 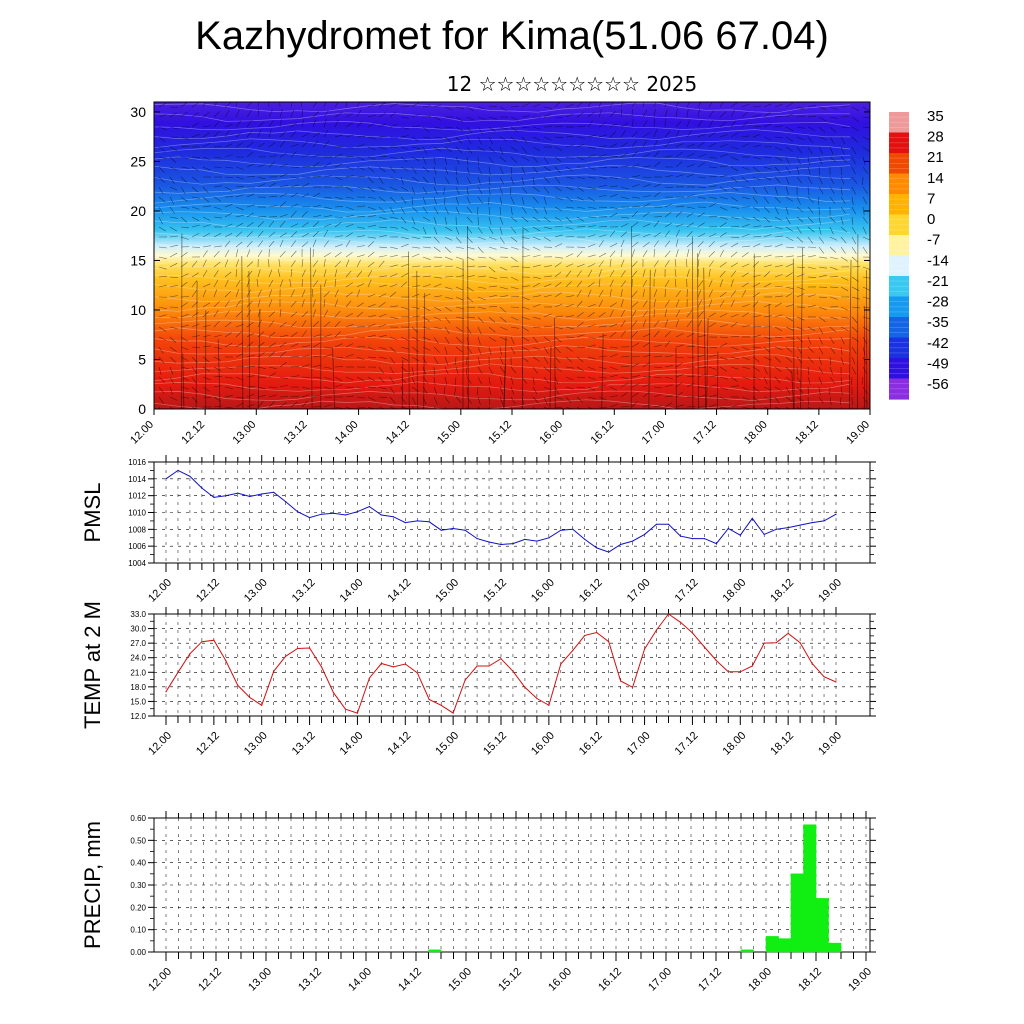 I want to click on colorbar-label: 35, so click(x=935, y=116).